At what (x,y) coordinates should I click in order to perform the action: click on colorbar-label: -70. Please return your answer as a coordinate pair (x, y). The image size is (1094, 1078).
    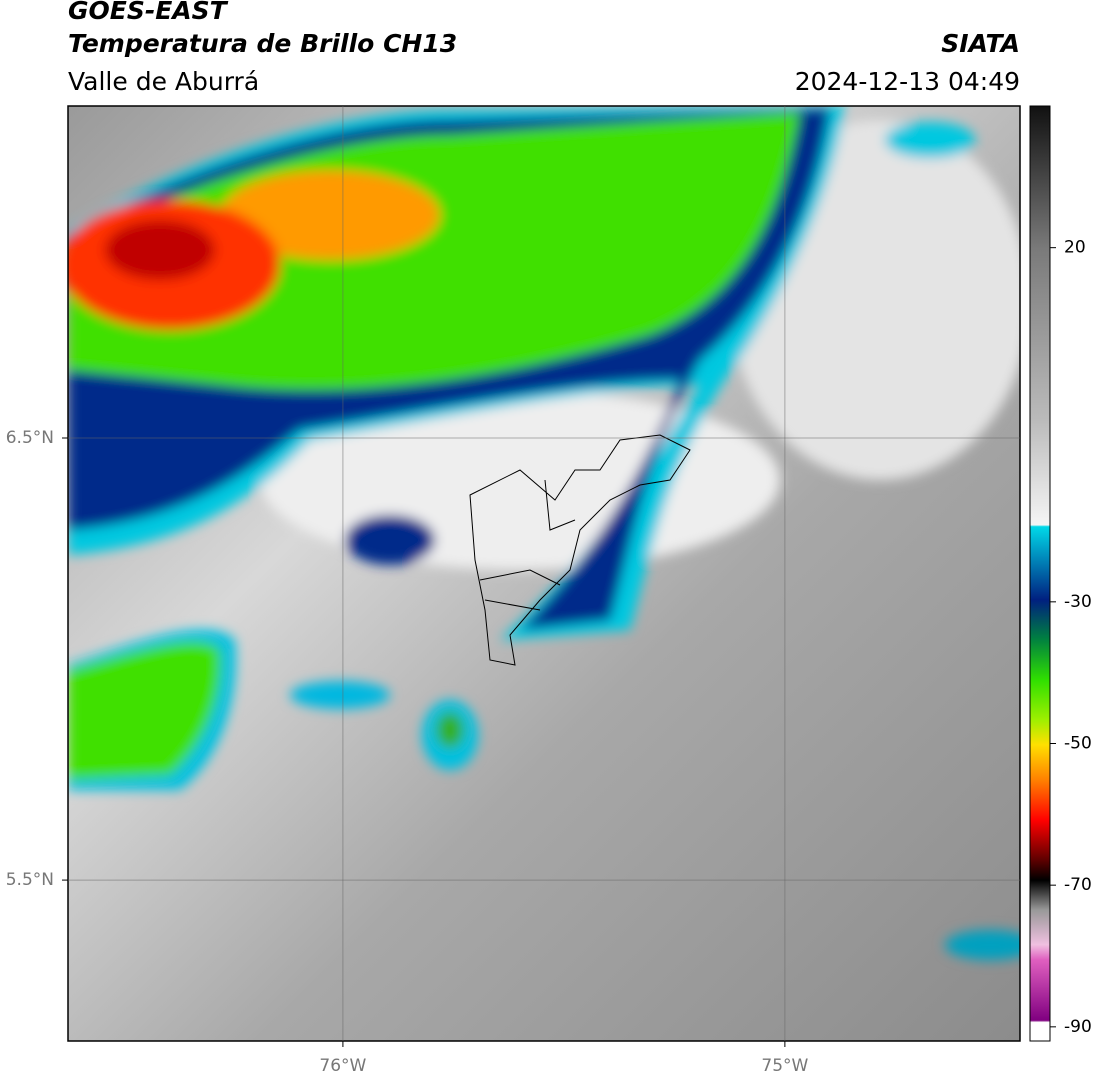
    Looking at the image, I should click on (1078, 885).